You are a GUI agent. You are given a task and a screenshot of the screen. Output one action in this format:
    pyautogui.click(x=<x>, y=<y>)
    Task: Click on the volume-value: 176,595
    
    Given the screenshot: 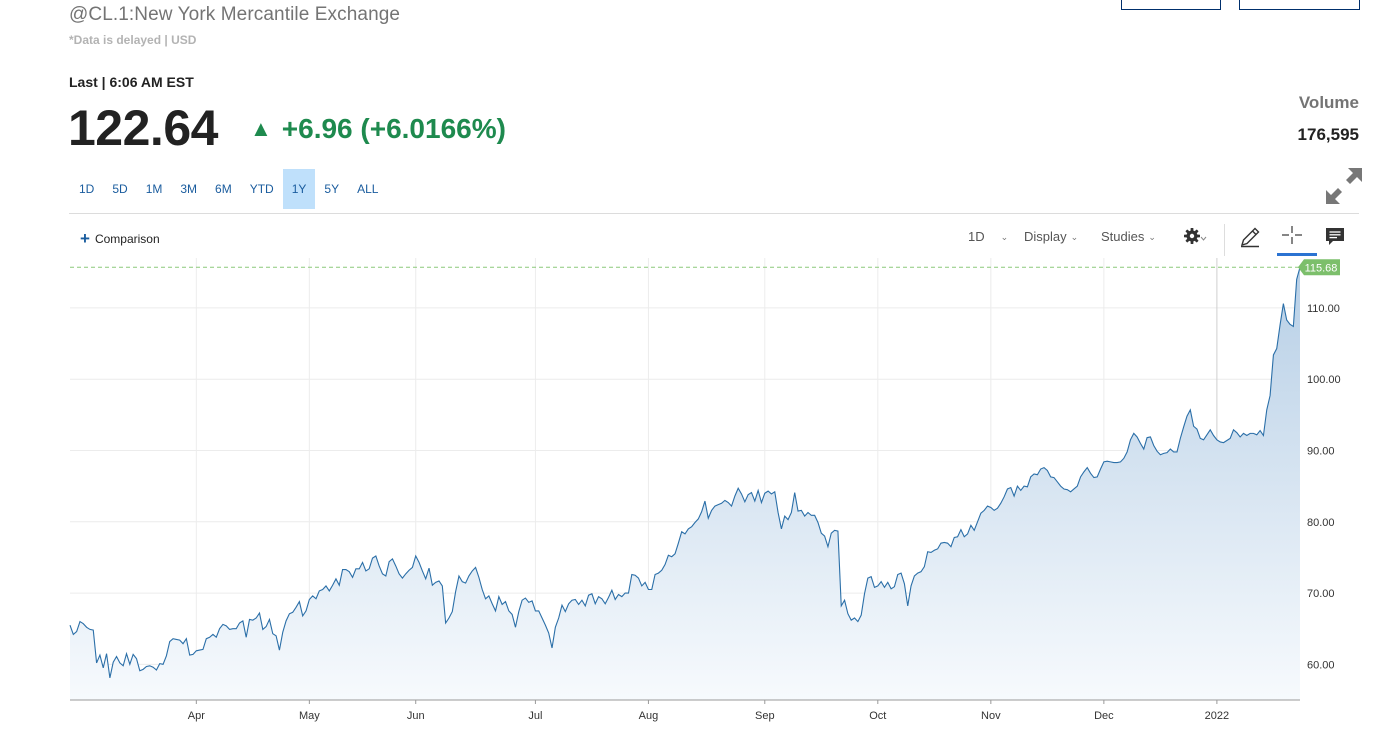 What is the action you would take?
    pyautogui.click(x=1328, y=134)
    